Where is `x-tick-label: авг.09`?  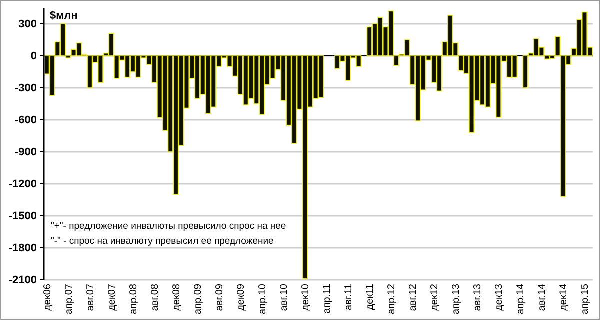
x-tick-label: авг.09 is located at coordinates (220, 298).